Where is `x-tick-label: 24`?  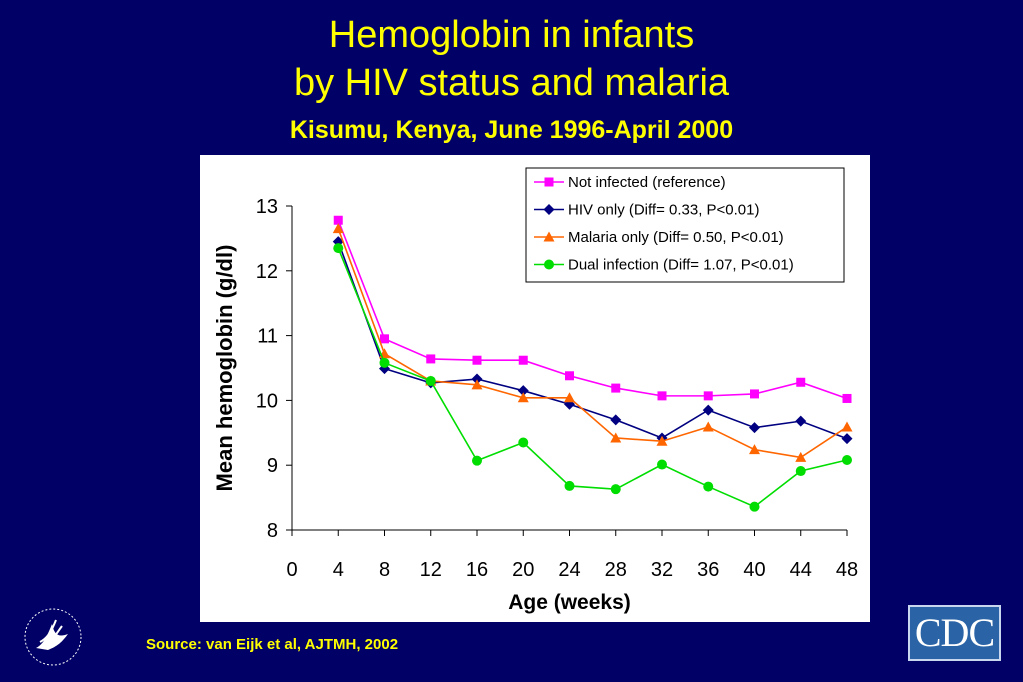 x-tick-label: 24 is located at coordinates (569, 570).